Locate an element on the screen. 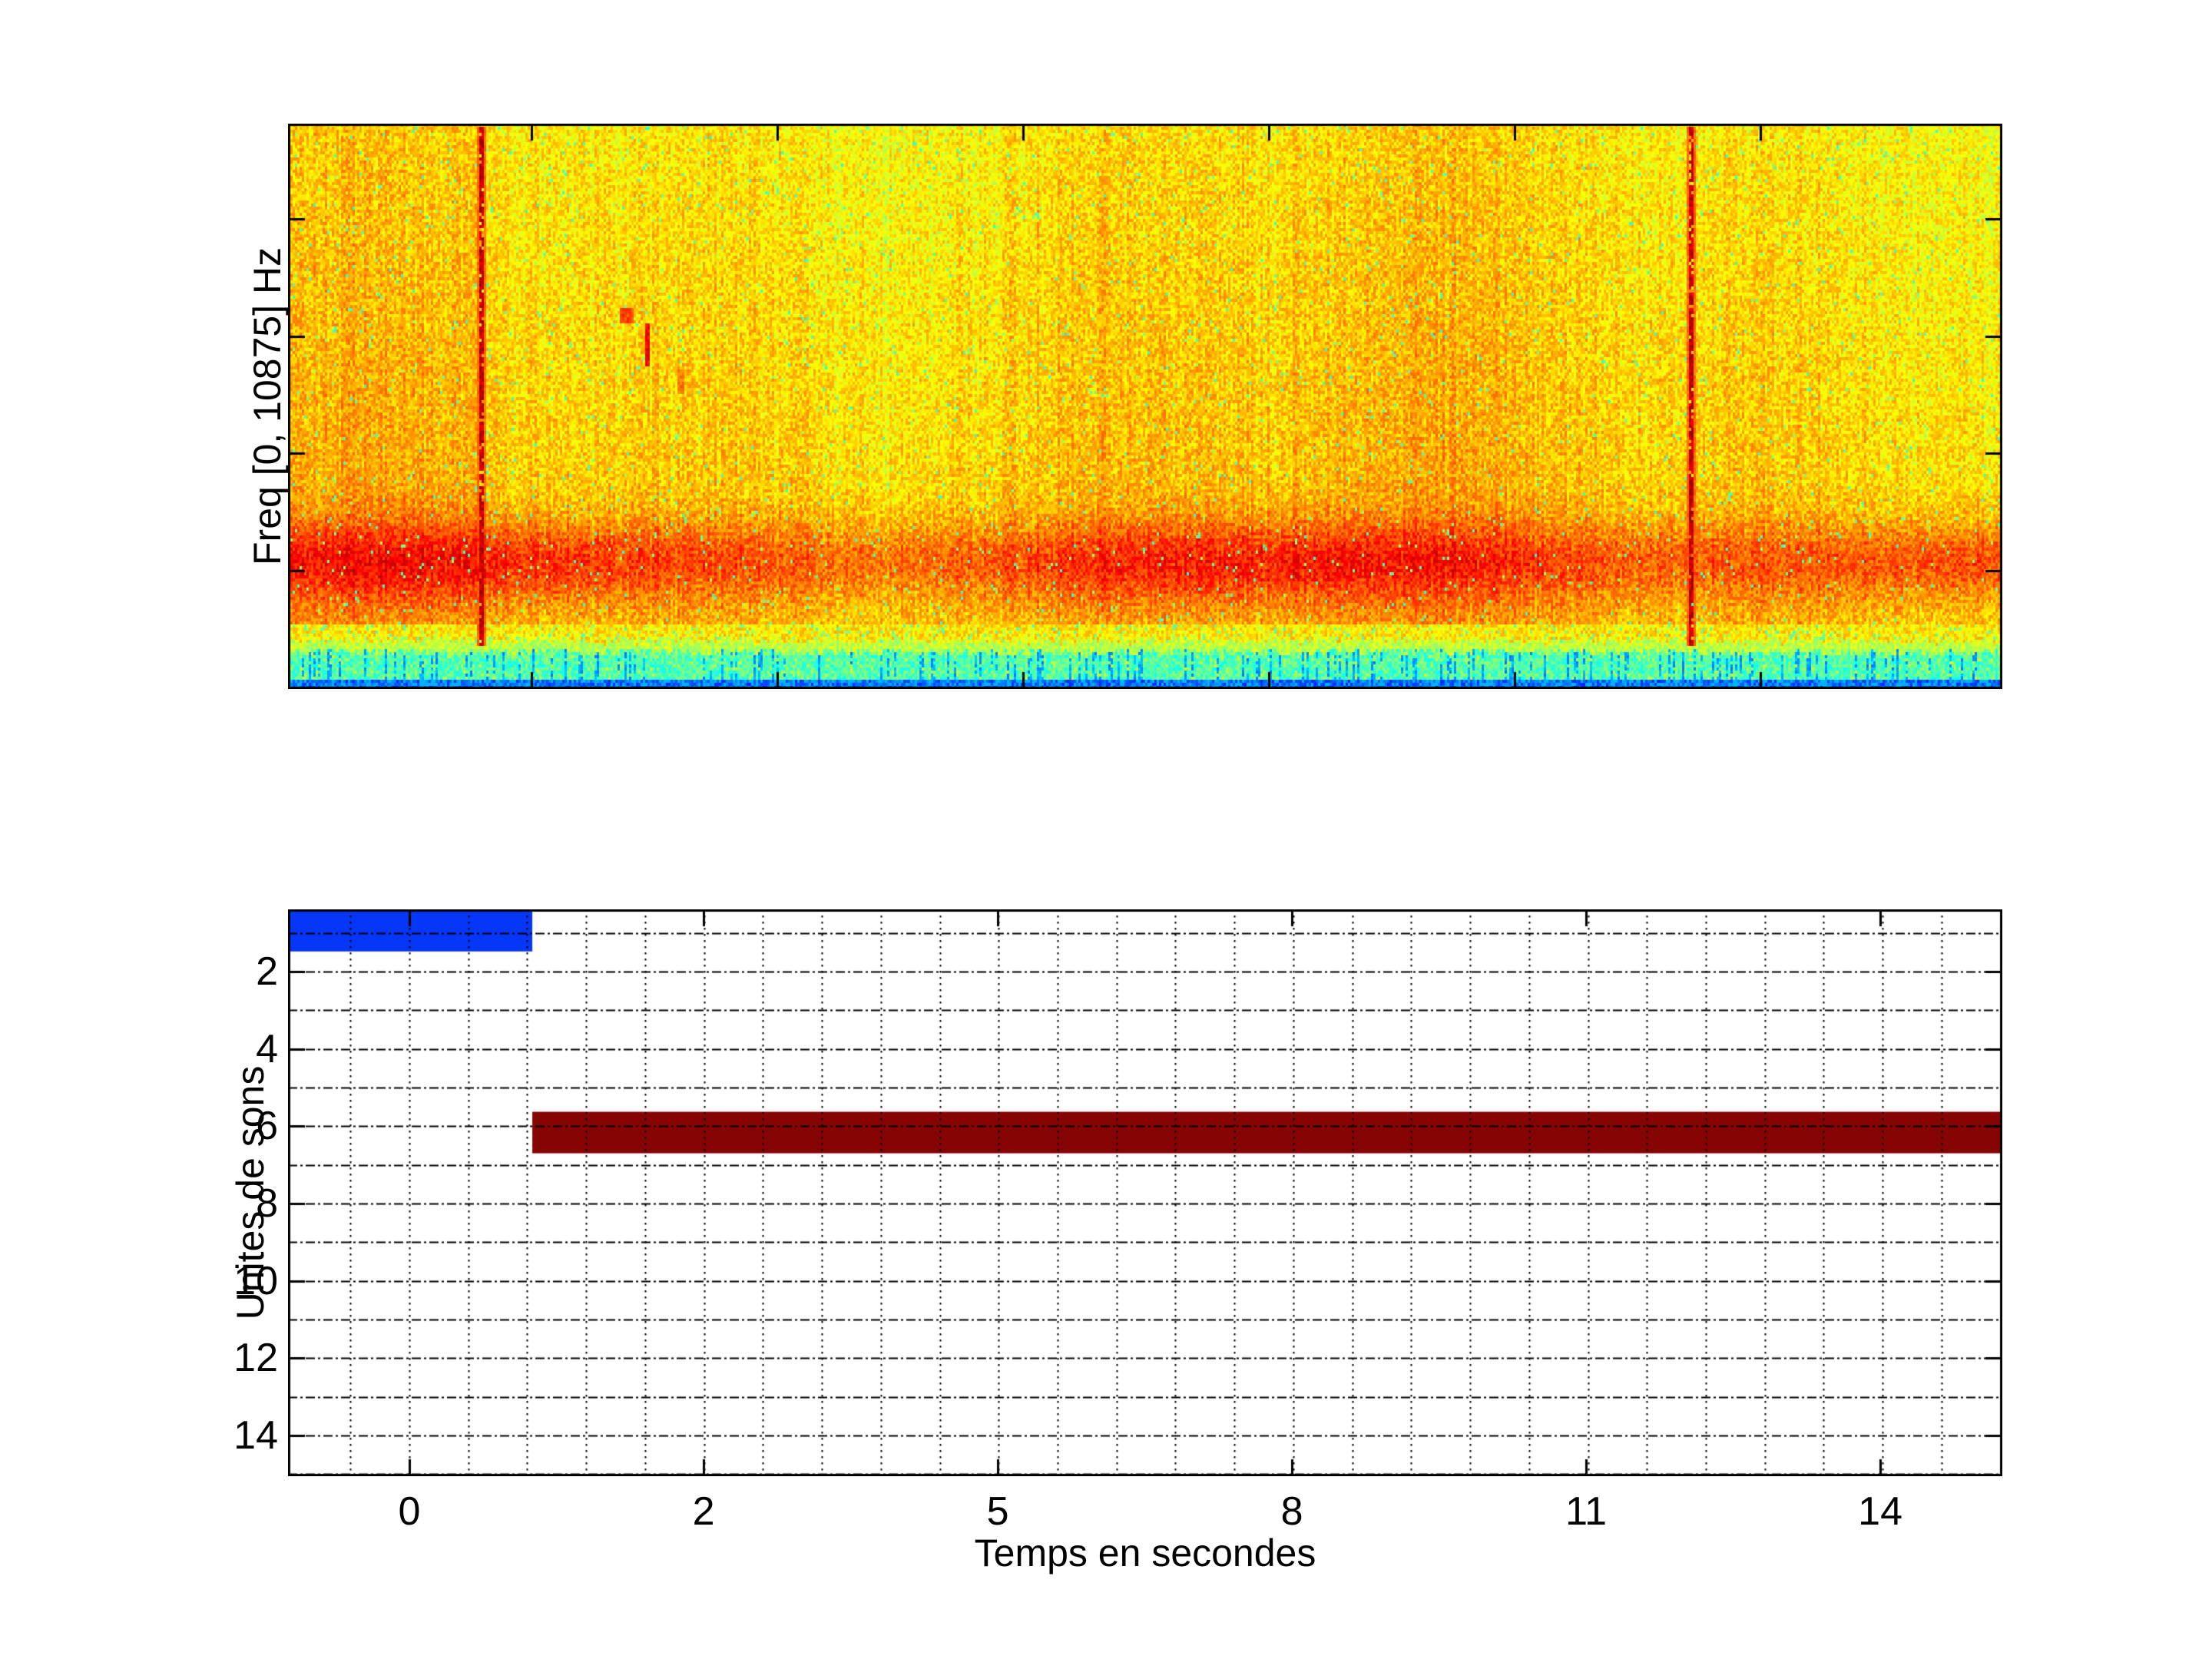 The height and width of the screenshot is (1659, 2212). x-tick-label: 14 is located at coordinates (1880, 1512).